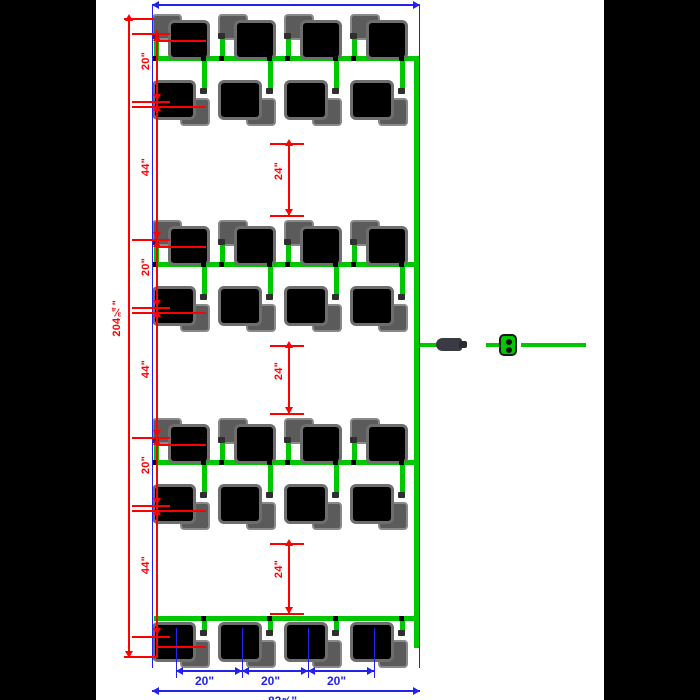 Image resolution: width=700 pixels, height=700 pixels. I want to click on ext-24b-bot, so click(287, 414).